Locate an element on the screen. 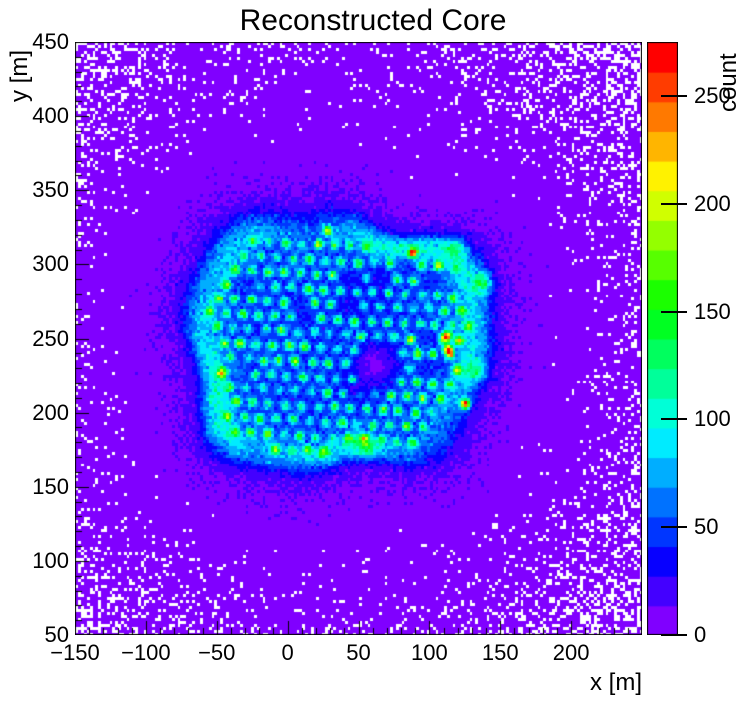  colorbar-tick-label: 0 is located at coordinates (700, 634).